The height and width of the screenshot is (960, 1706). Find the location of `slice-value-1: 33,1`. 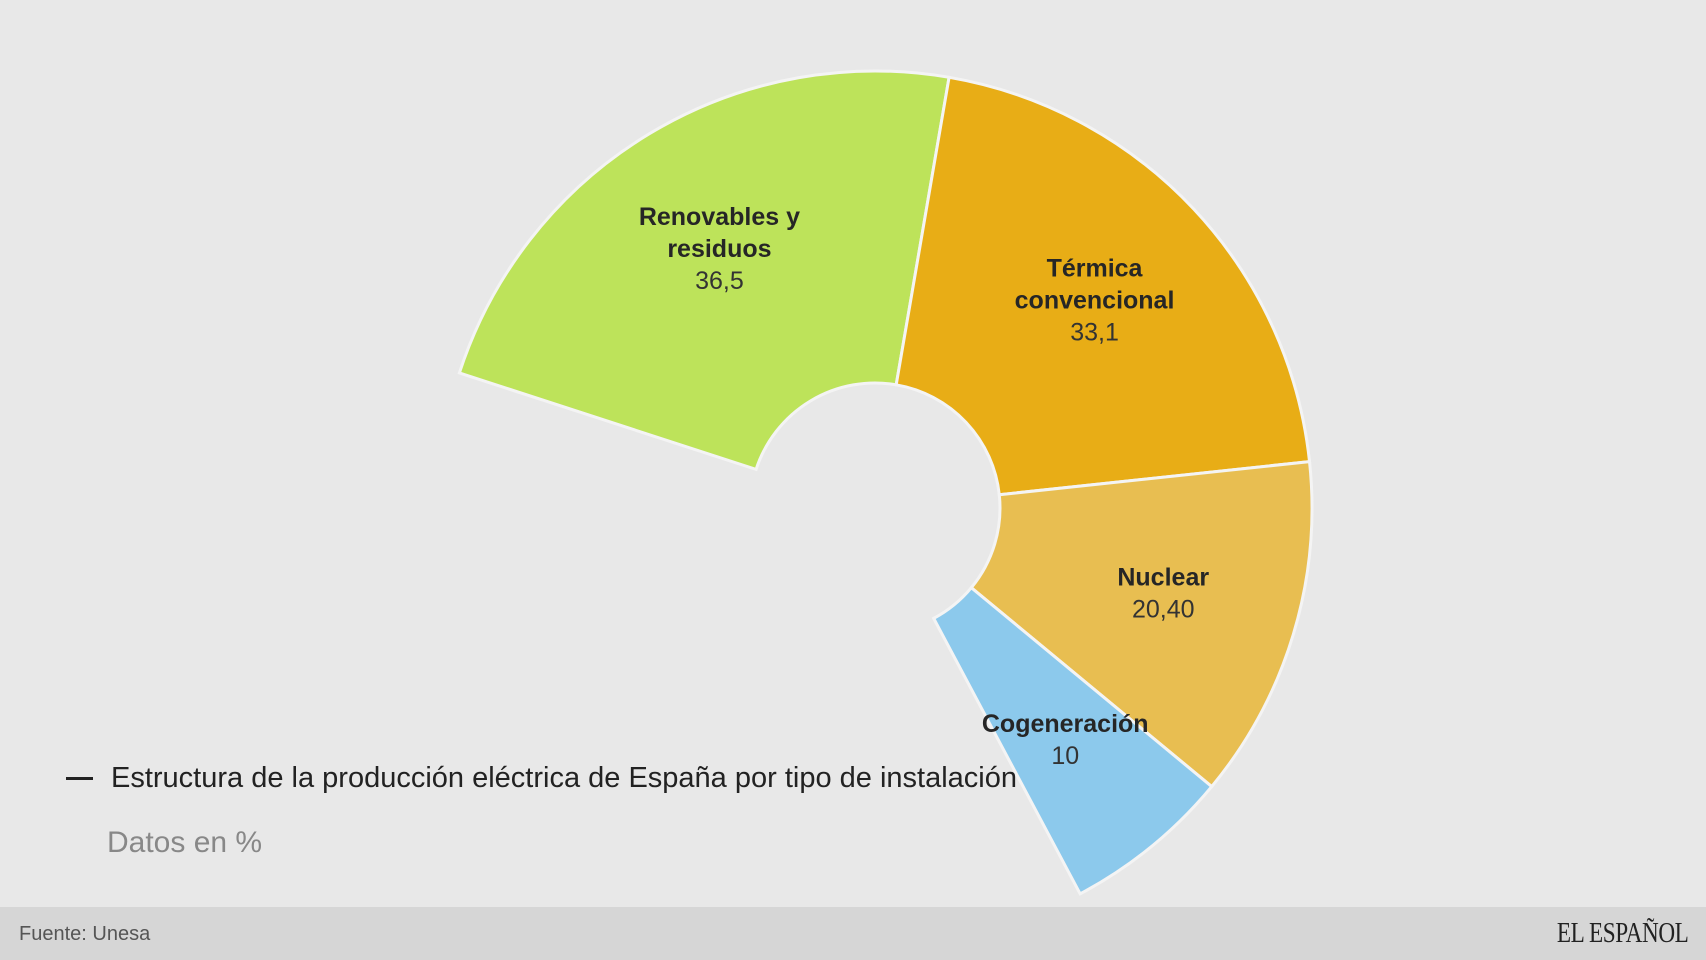

slice-value-1: 33,1 is located at coordinates (1094, 333).